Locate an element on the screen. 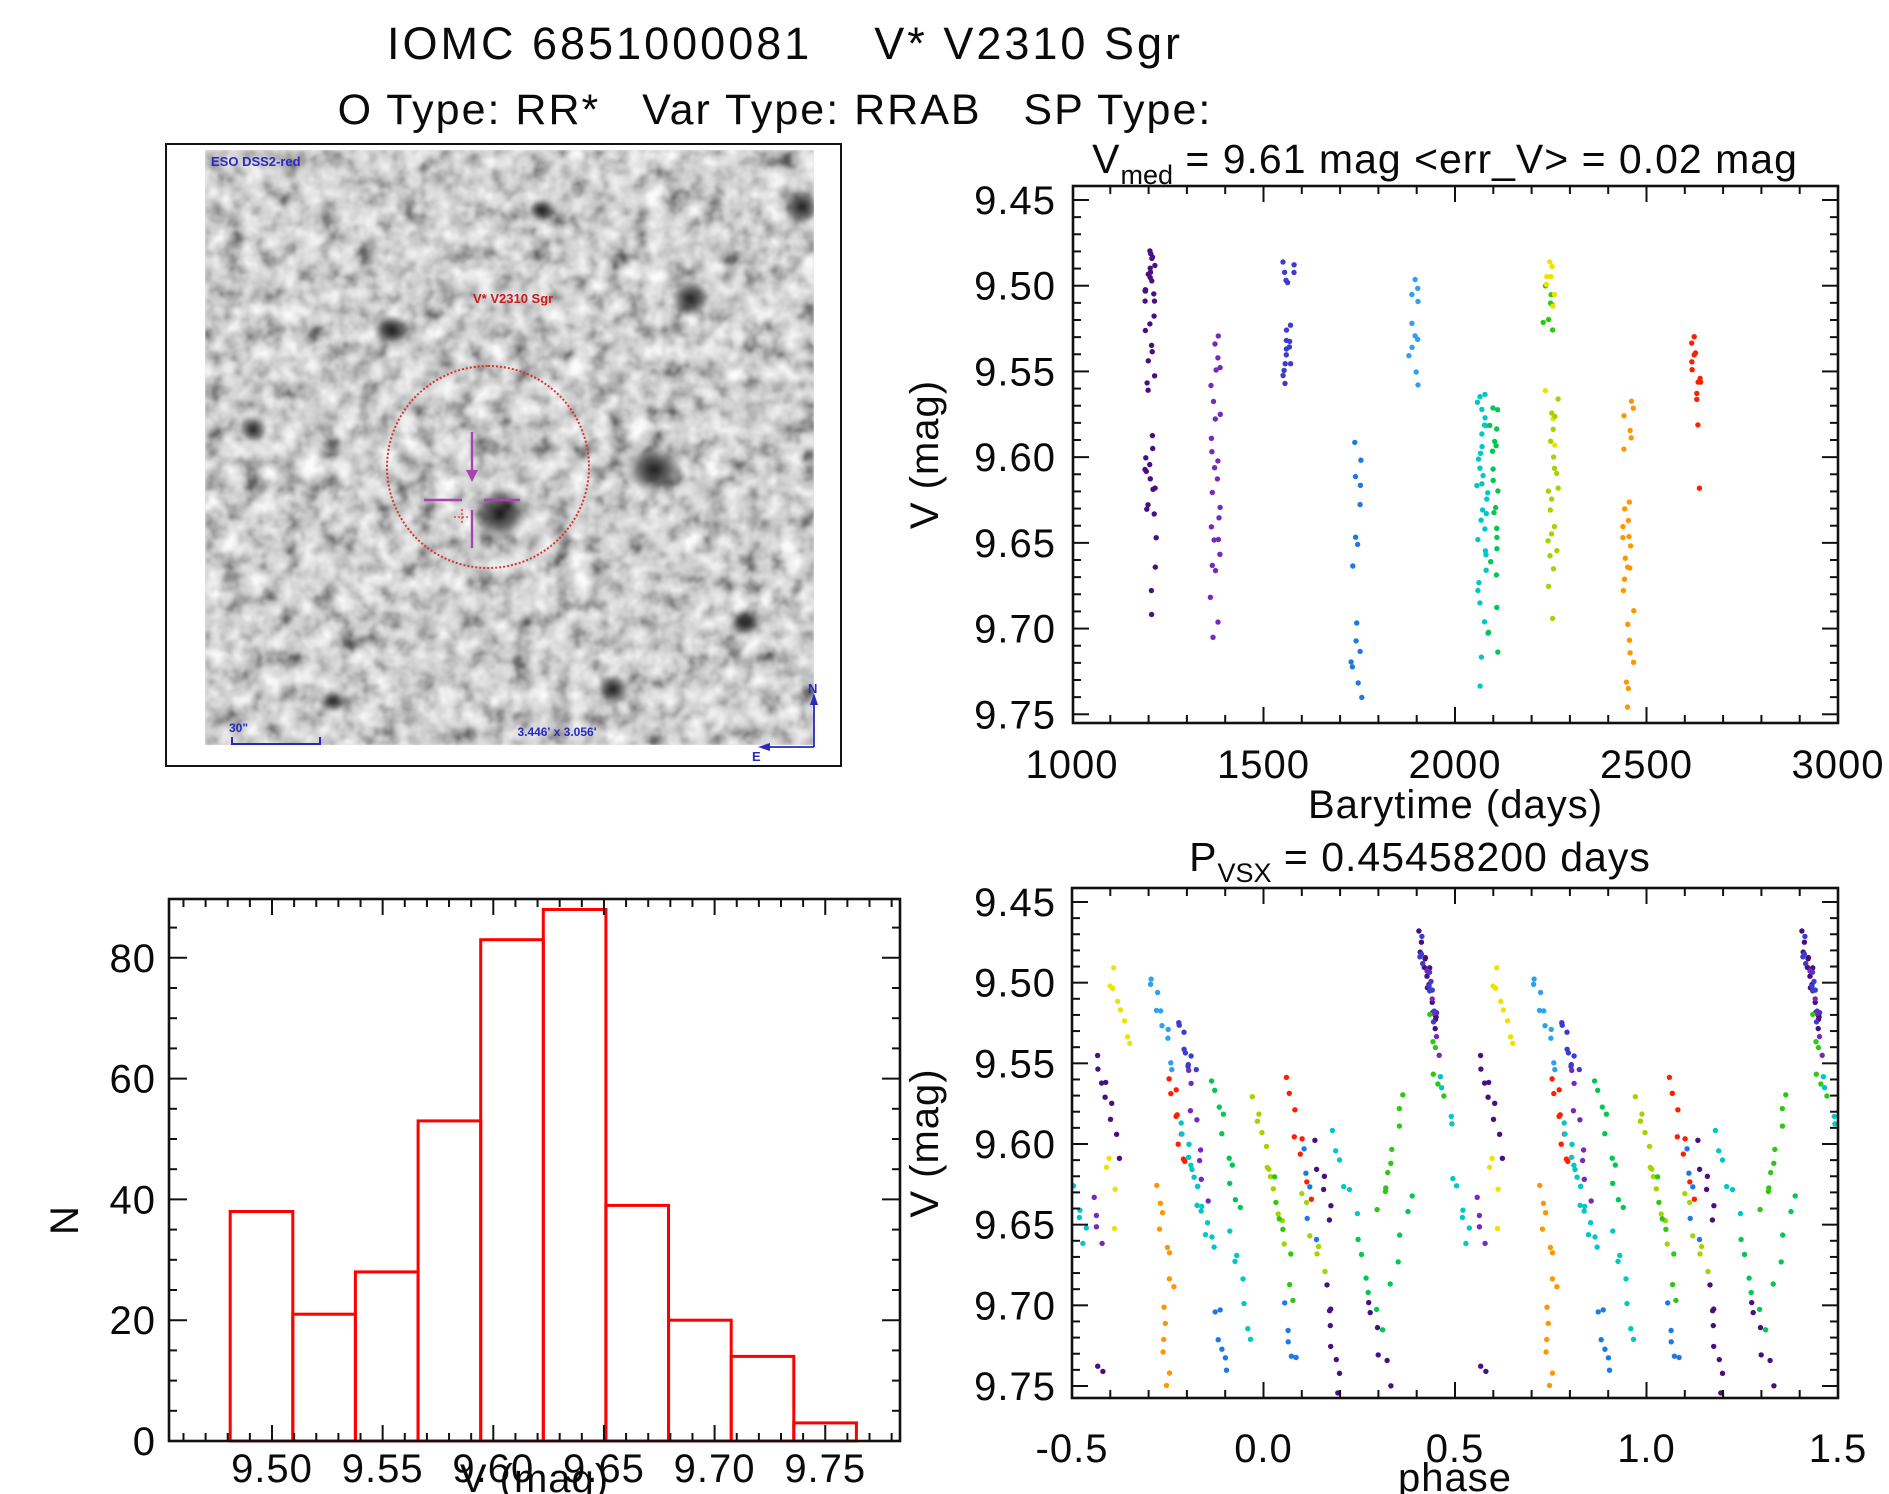 The width and height of the screenshot is (1889, 1494). compass-north-label: N is located at coordinates (812, 688).